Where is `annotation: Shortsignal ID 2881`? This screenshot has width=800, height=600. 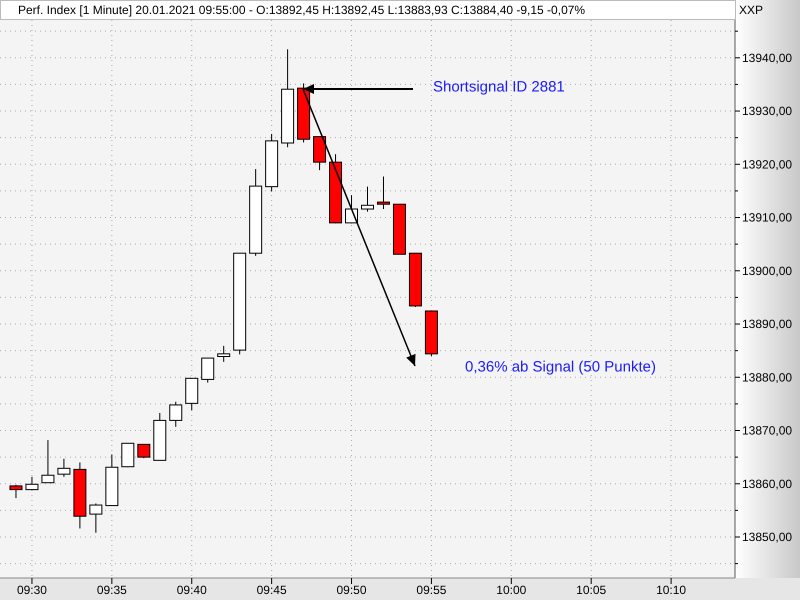 annotation: Shortsignal ID 2881 is located at coordinates (499, 87).